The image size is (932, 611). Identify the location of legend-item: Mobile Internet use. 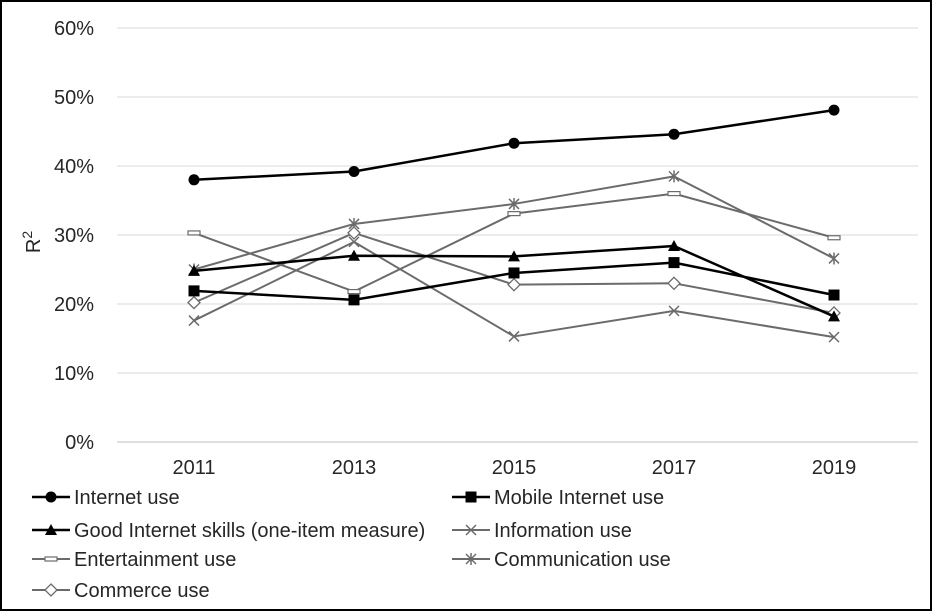
(558, 498).